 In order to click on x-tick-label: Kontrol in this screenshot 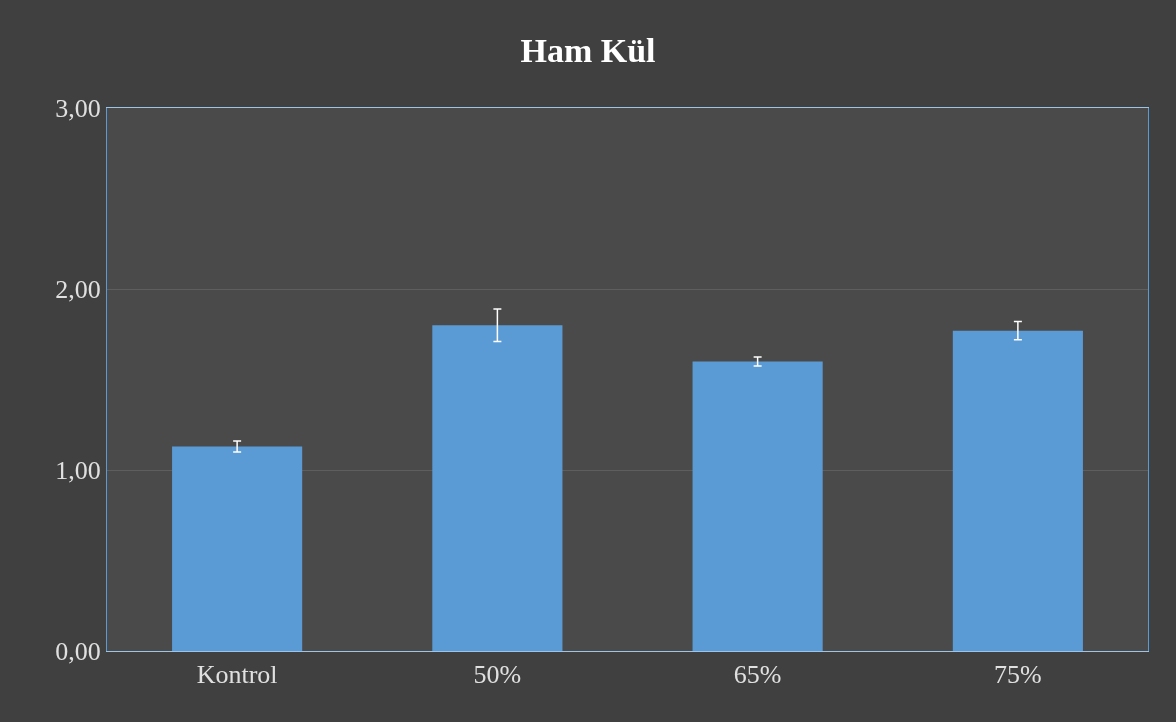, I will do `click(237, 675)`.